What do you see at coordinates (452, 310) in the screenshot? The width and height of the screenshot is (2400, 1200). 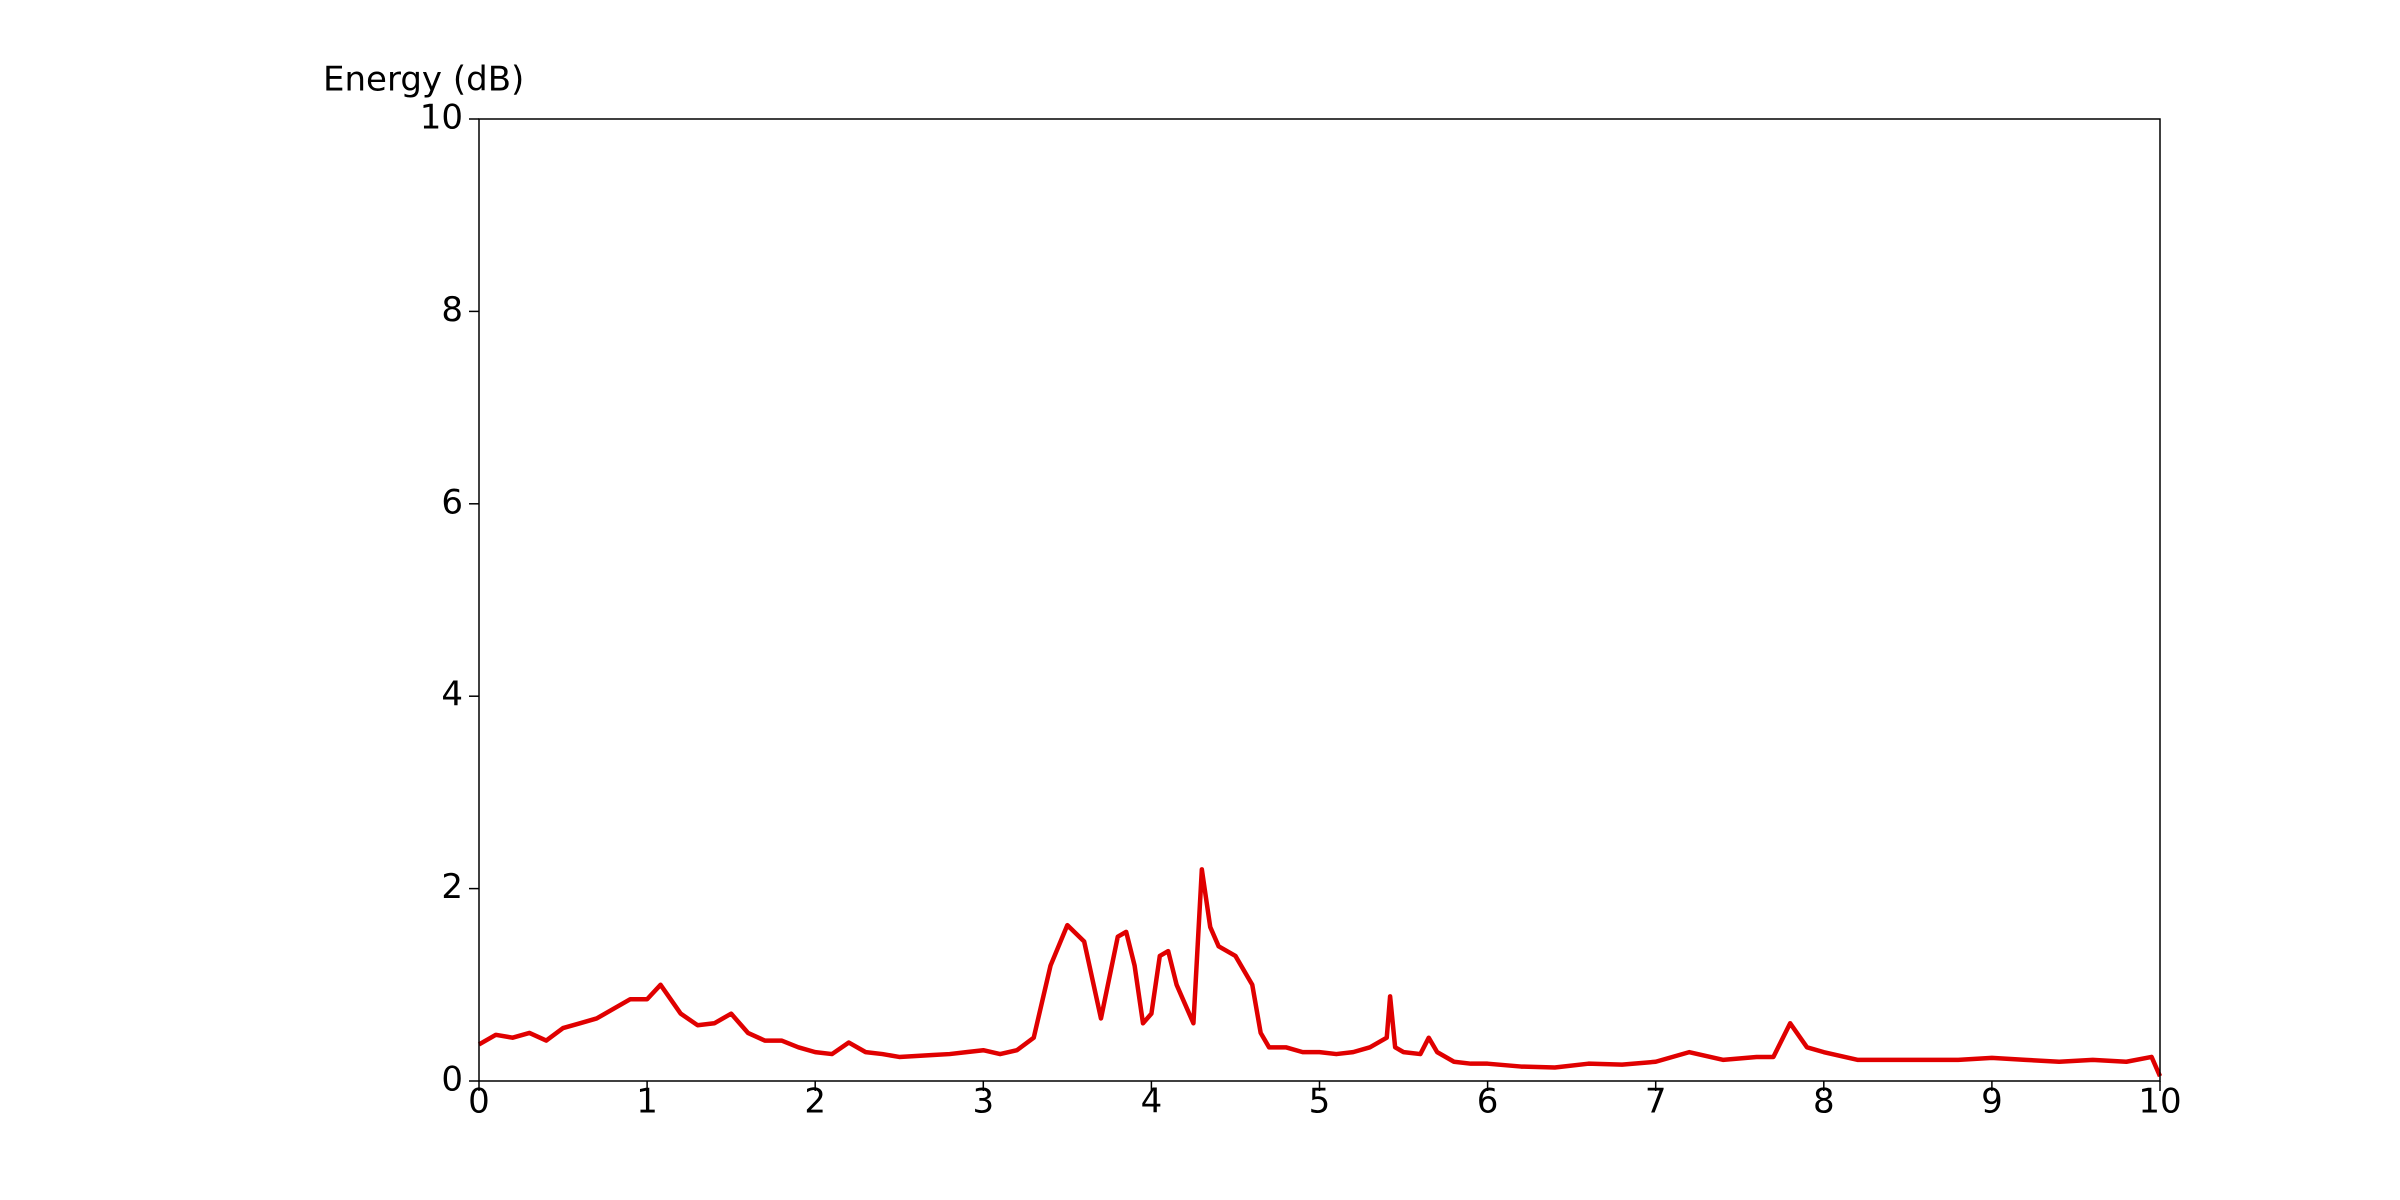 I see `y-tick-label: 8` at bounding box center [452, 310].